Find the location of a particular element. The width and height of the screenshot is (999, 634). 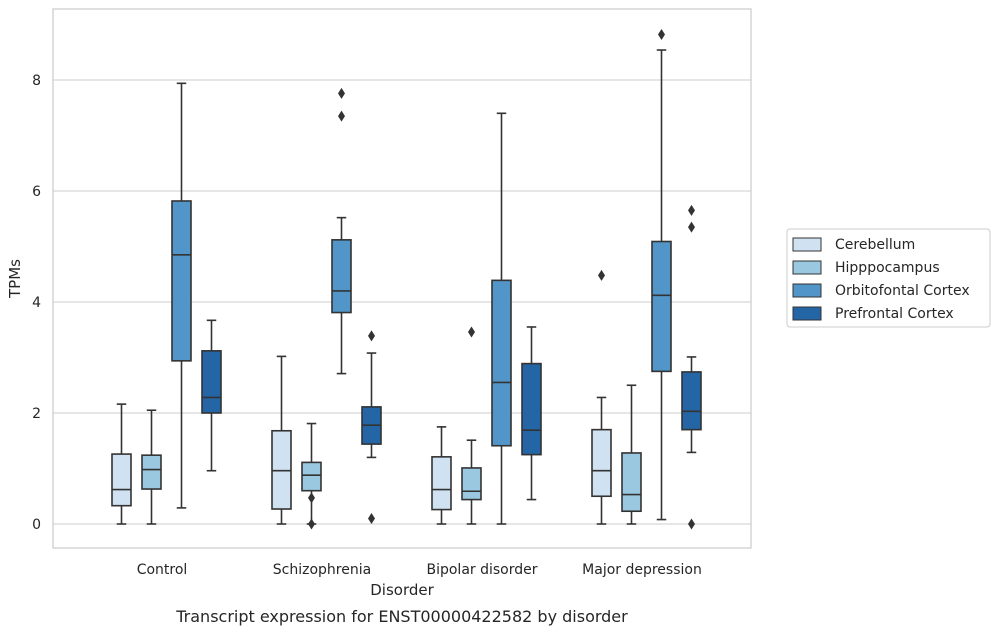

x-axis-label: Disorder is located at coordinates (402, 590).